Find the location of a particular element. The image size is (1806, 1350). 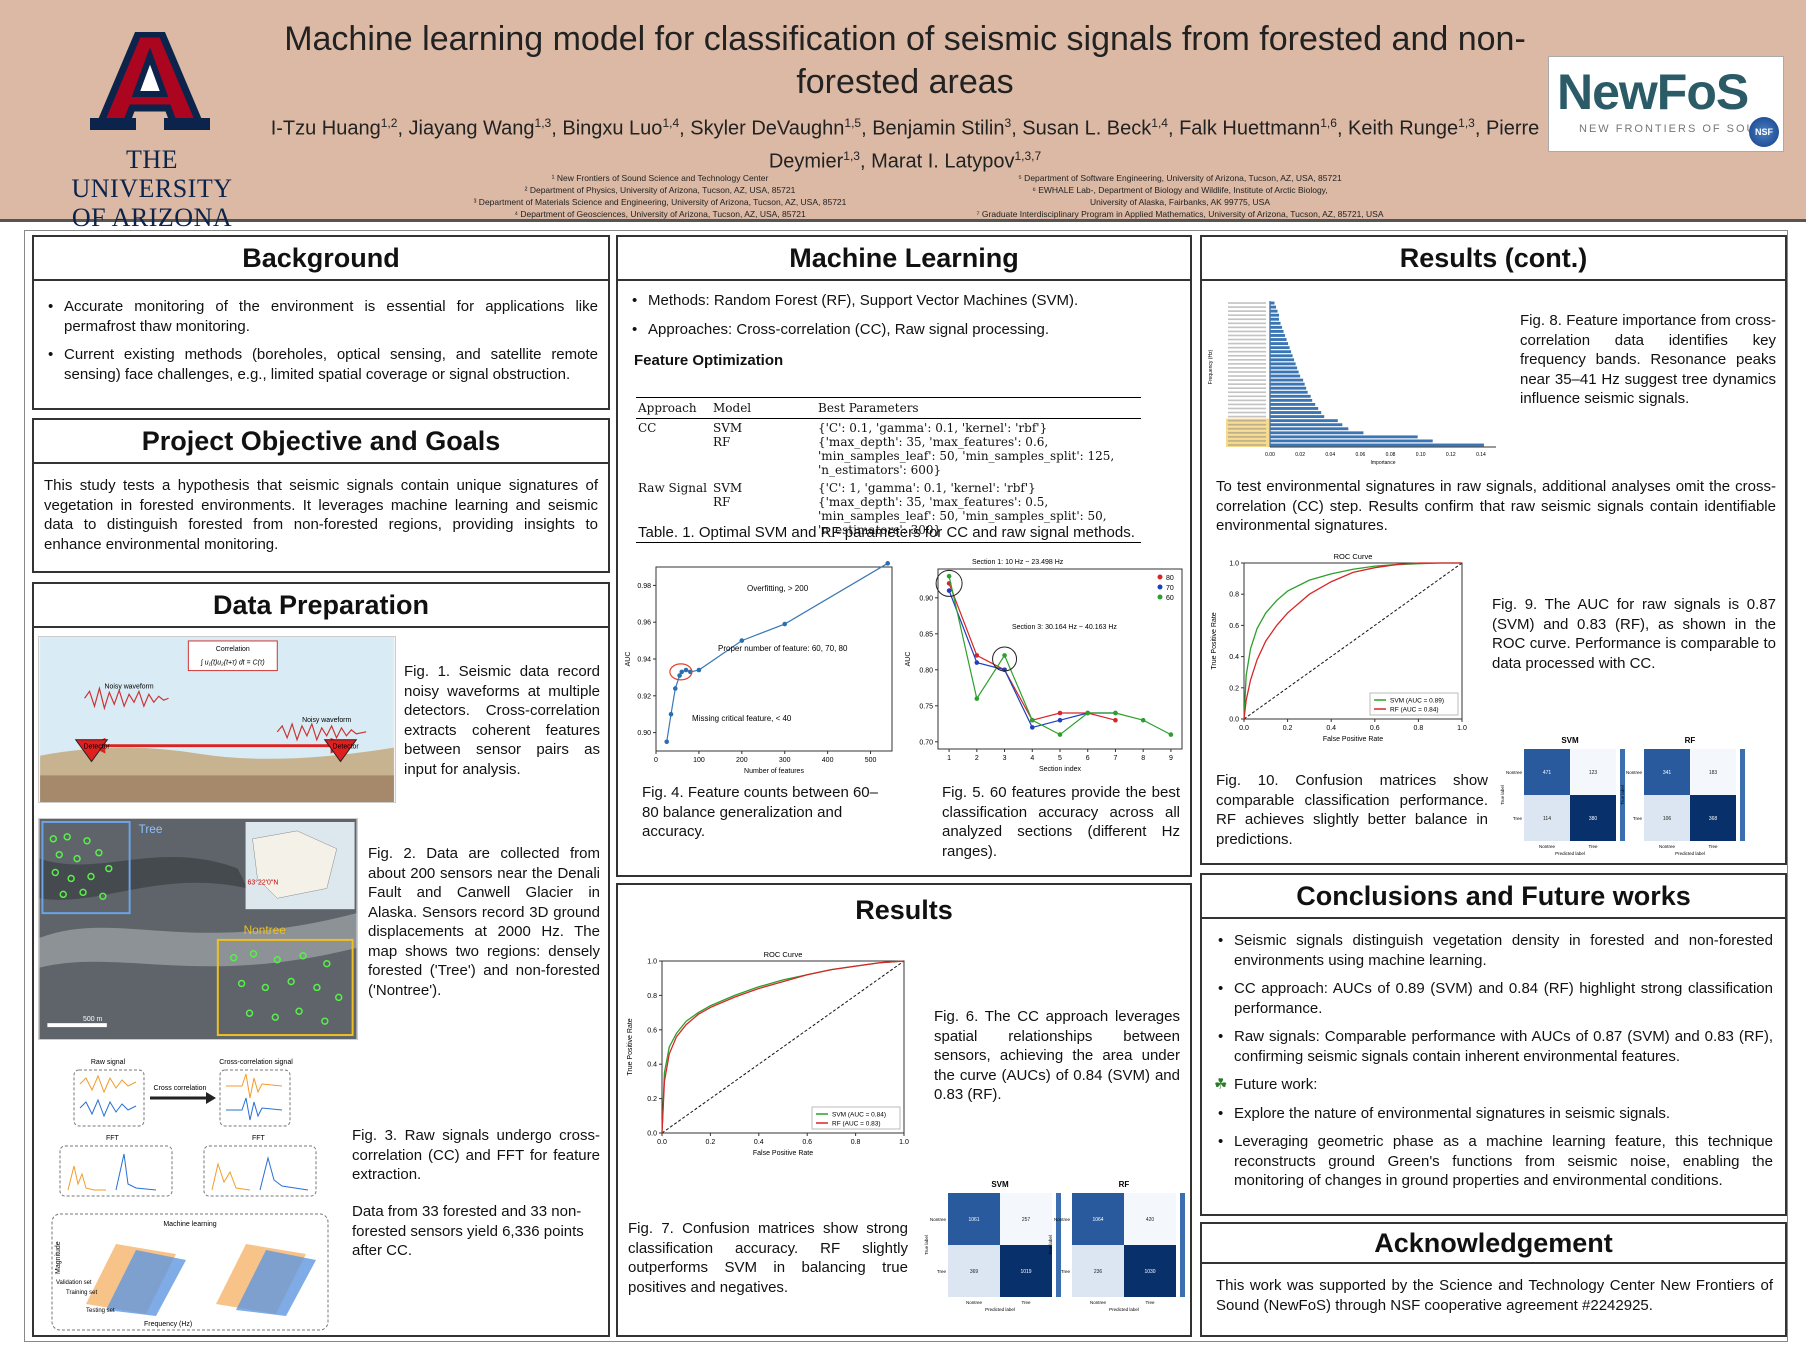

x-tick-label: 9 is located at coordinates (1171, 758).